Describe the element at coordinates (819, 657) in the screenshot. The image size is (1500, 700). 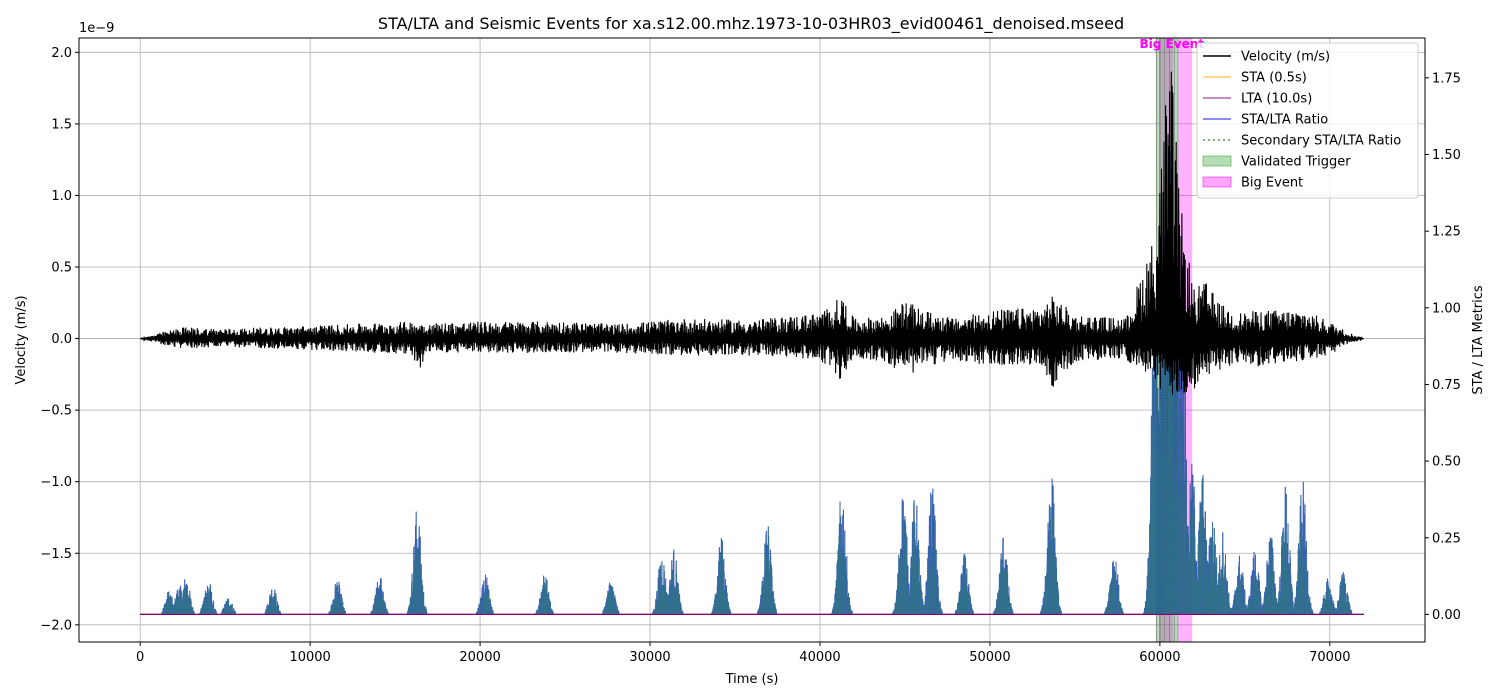
I see `x-tick-label: 40000` at that location.